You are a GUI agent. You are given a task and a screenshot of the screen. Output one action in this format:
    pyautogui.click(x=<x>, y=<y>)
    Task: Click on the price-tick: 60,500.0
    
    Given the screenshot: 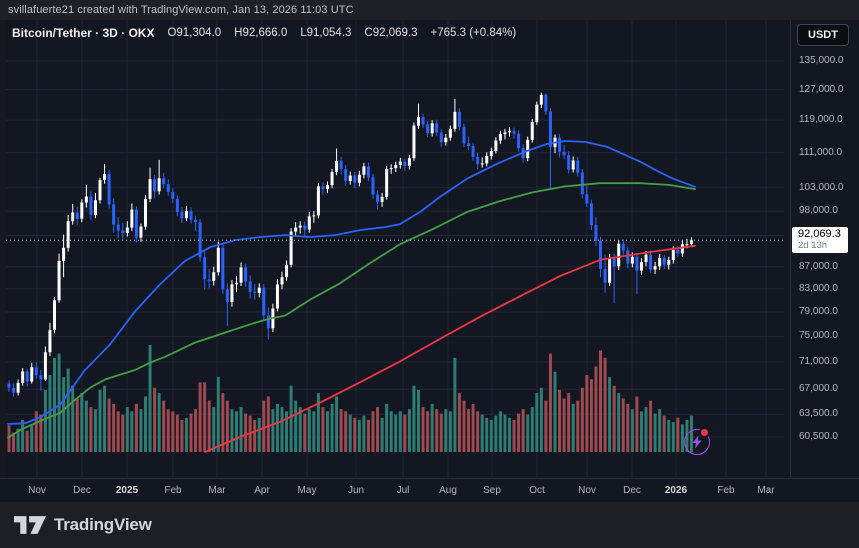 What is the action you would take?
    pyautogui.click(x=818, y=436)
    